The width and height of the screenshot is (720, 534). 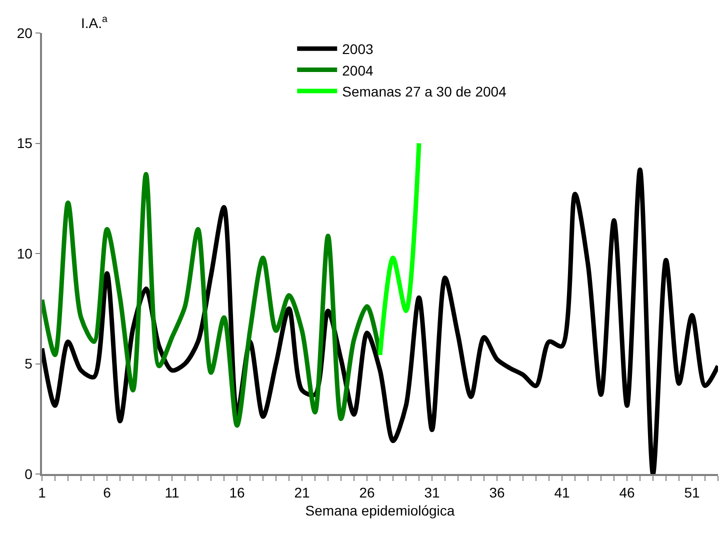 I want to click on y-tick-label: 10, so click(x=24, y=253).